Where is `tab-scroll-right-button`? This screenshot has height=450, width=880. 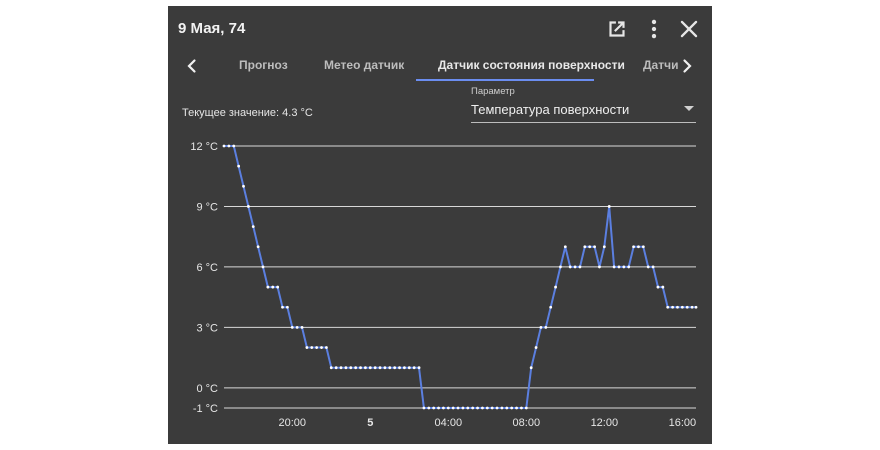 tab-scroll-right-button is located at coordinates (687, 66).